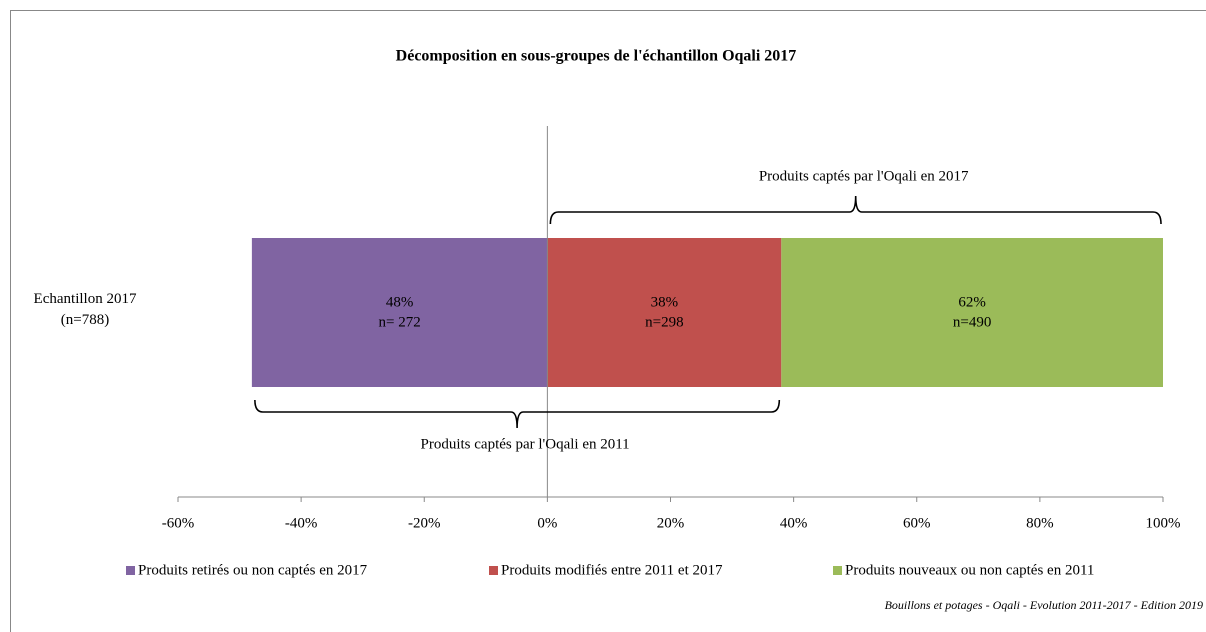  I want to click on count-label: n=490, so click(972, 322).